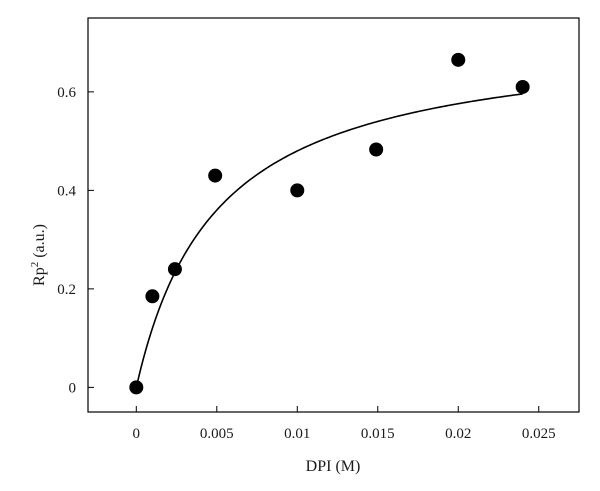 Image resolution: width=600 pixels, height=491 pixels. What do you see at coordinates (66, 290) in the screenshot?
I see `y-tick-label: 0.2` at bounding box center [66, 290].